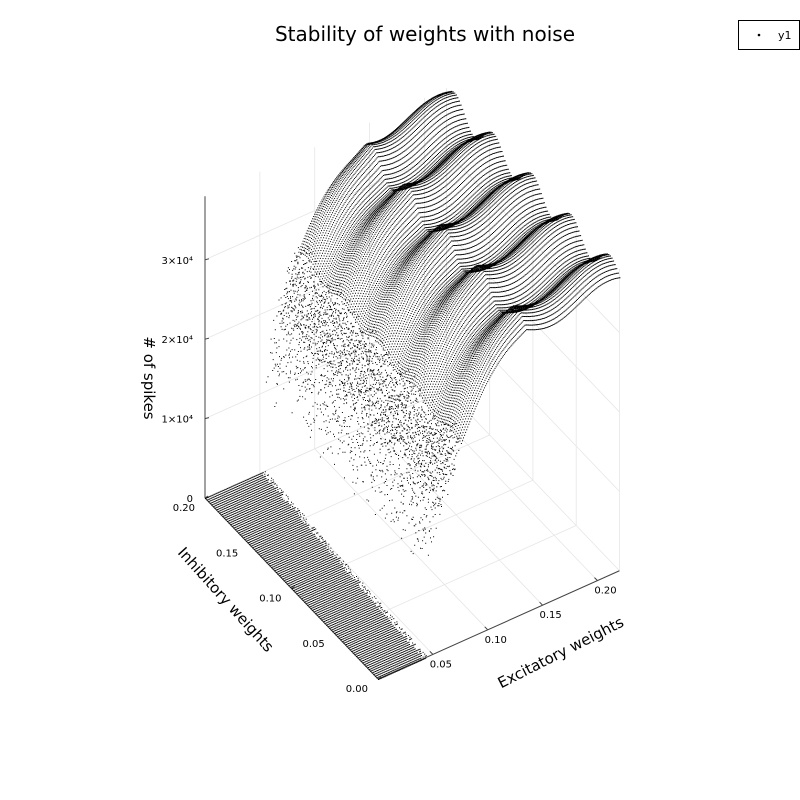  What do you see at coordinates (184, 508) in the screenshot?
I see `y-tick-label: 0.20` at bounding box center [184, 508].